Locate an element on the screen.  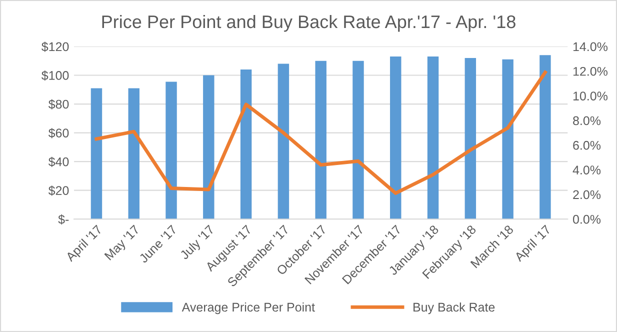
y-tick-label: $100 is located at coordinates (55, 75).